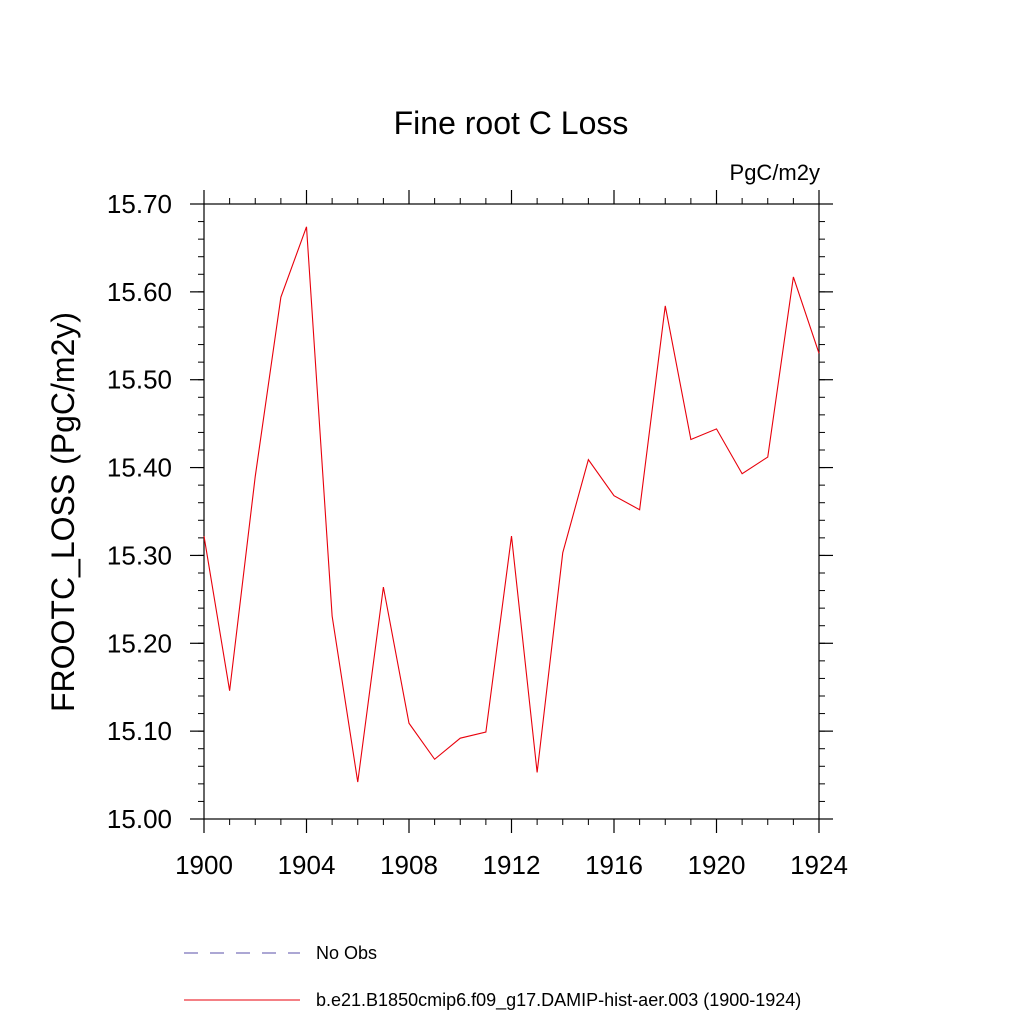 Image resolution: width=1024 pixels, height=1024 pixels. Describe the element at coordinates (512, 865) in the screenshot. I see `x-tick-label: 1912` at that location.